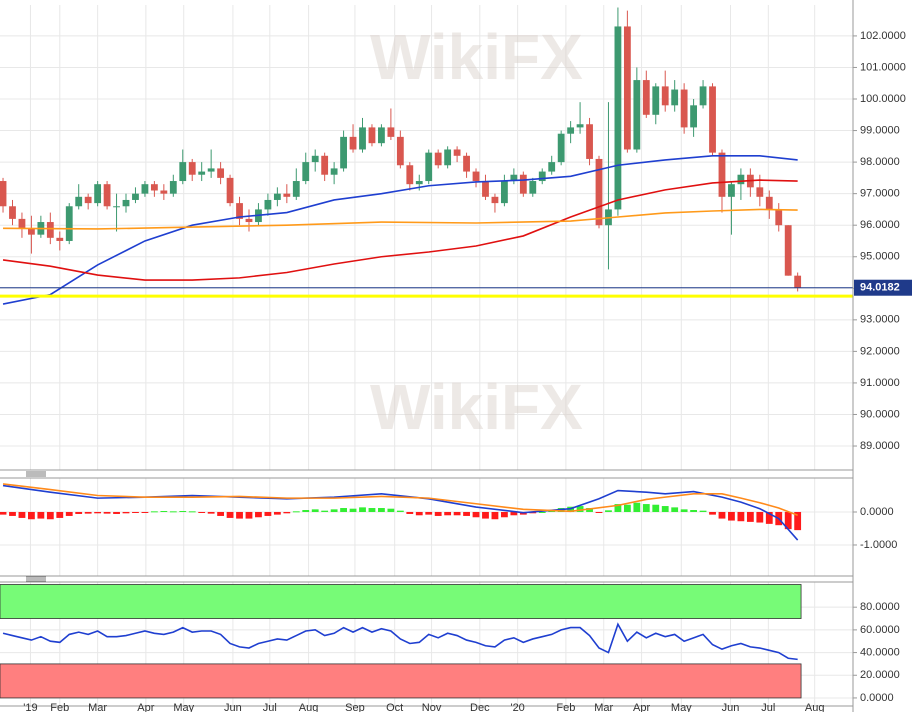 The image size is (914, 712). I want to click on y-tick-label: 0.0000, so click(877, 698).